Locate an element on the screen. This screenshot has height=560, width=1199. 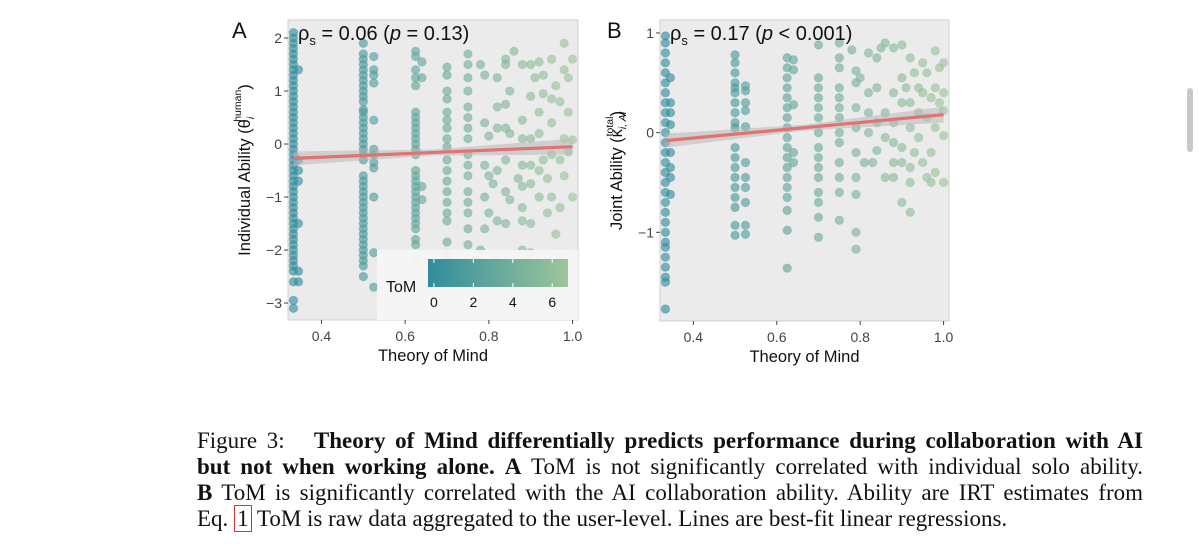
x-tick-label: 0.4 is located at coordinates (694, 337).